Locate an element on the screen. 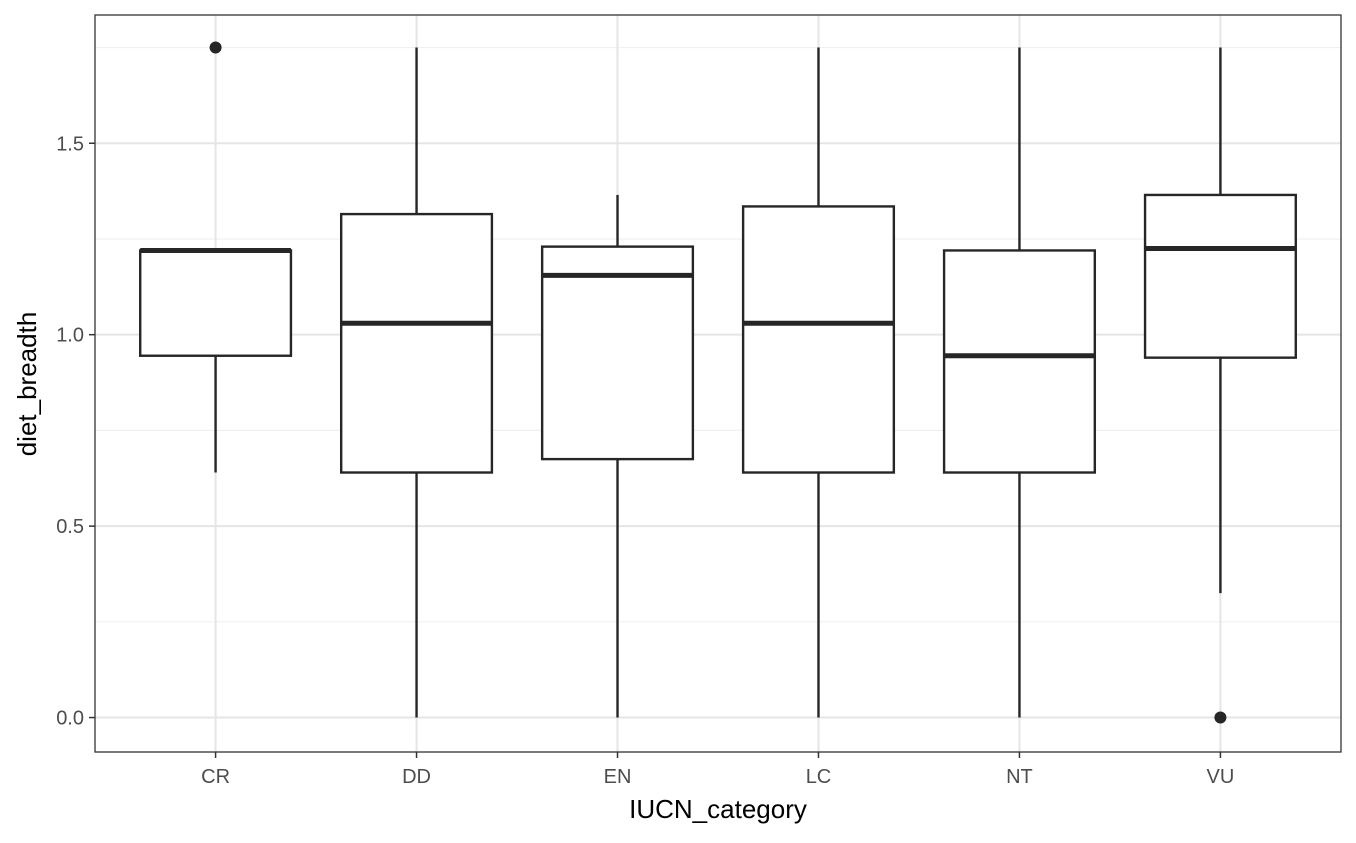 The width and height of the screenshot is (1356, 843). x-tick-label: LC is located at coordinates (819, 777).